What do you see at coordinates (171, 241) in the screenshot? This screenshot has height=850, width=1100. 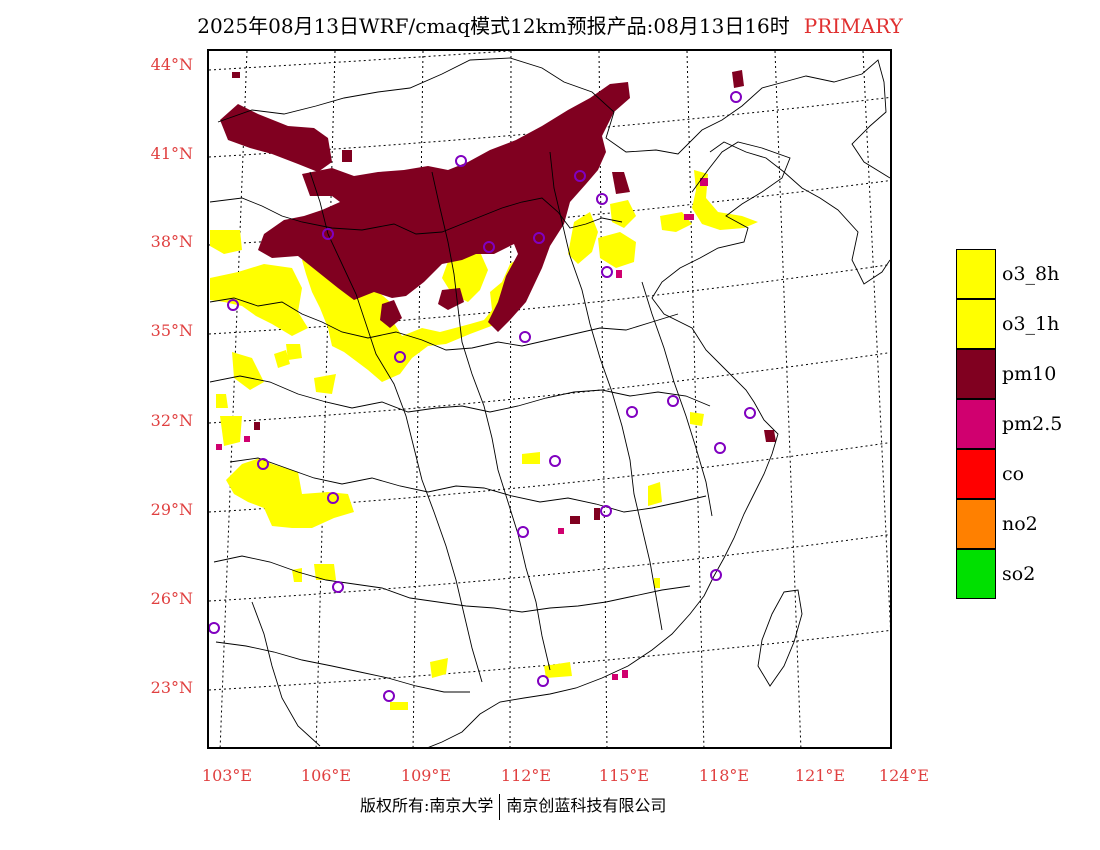 I see `lat-label-38: 38°N` at bounding box center [171, 241].